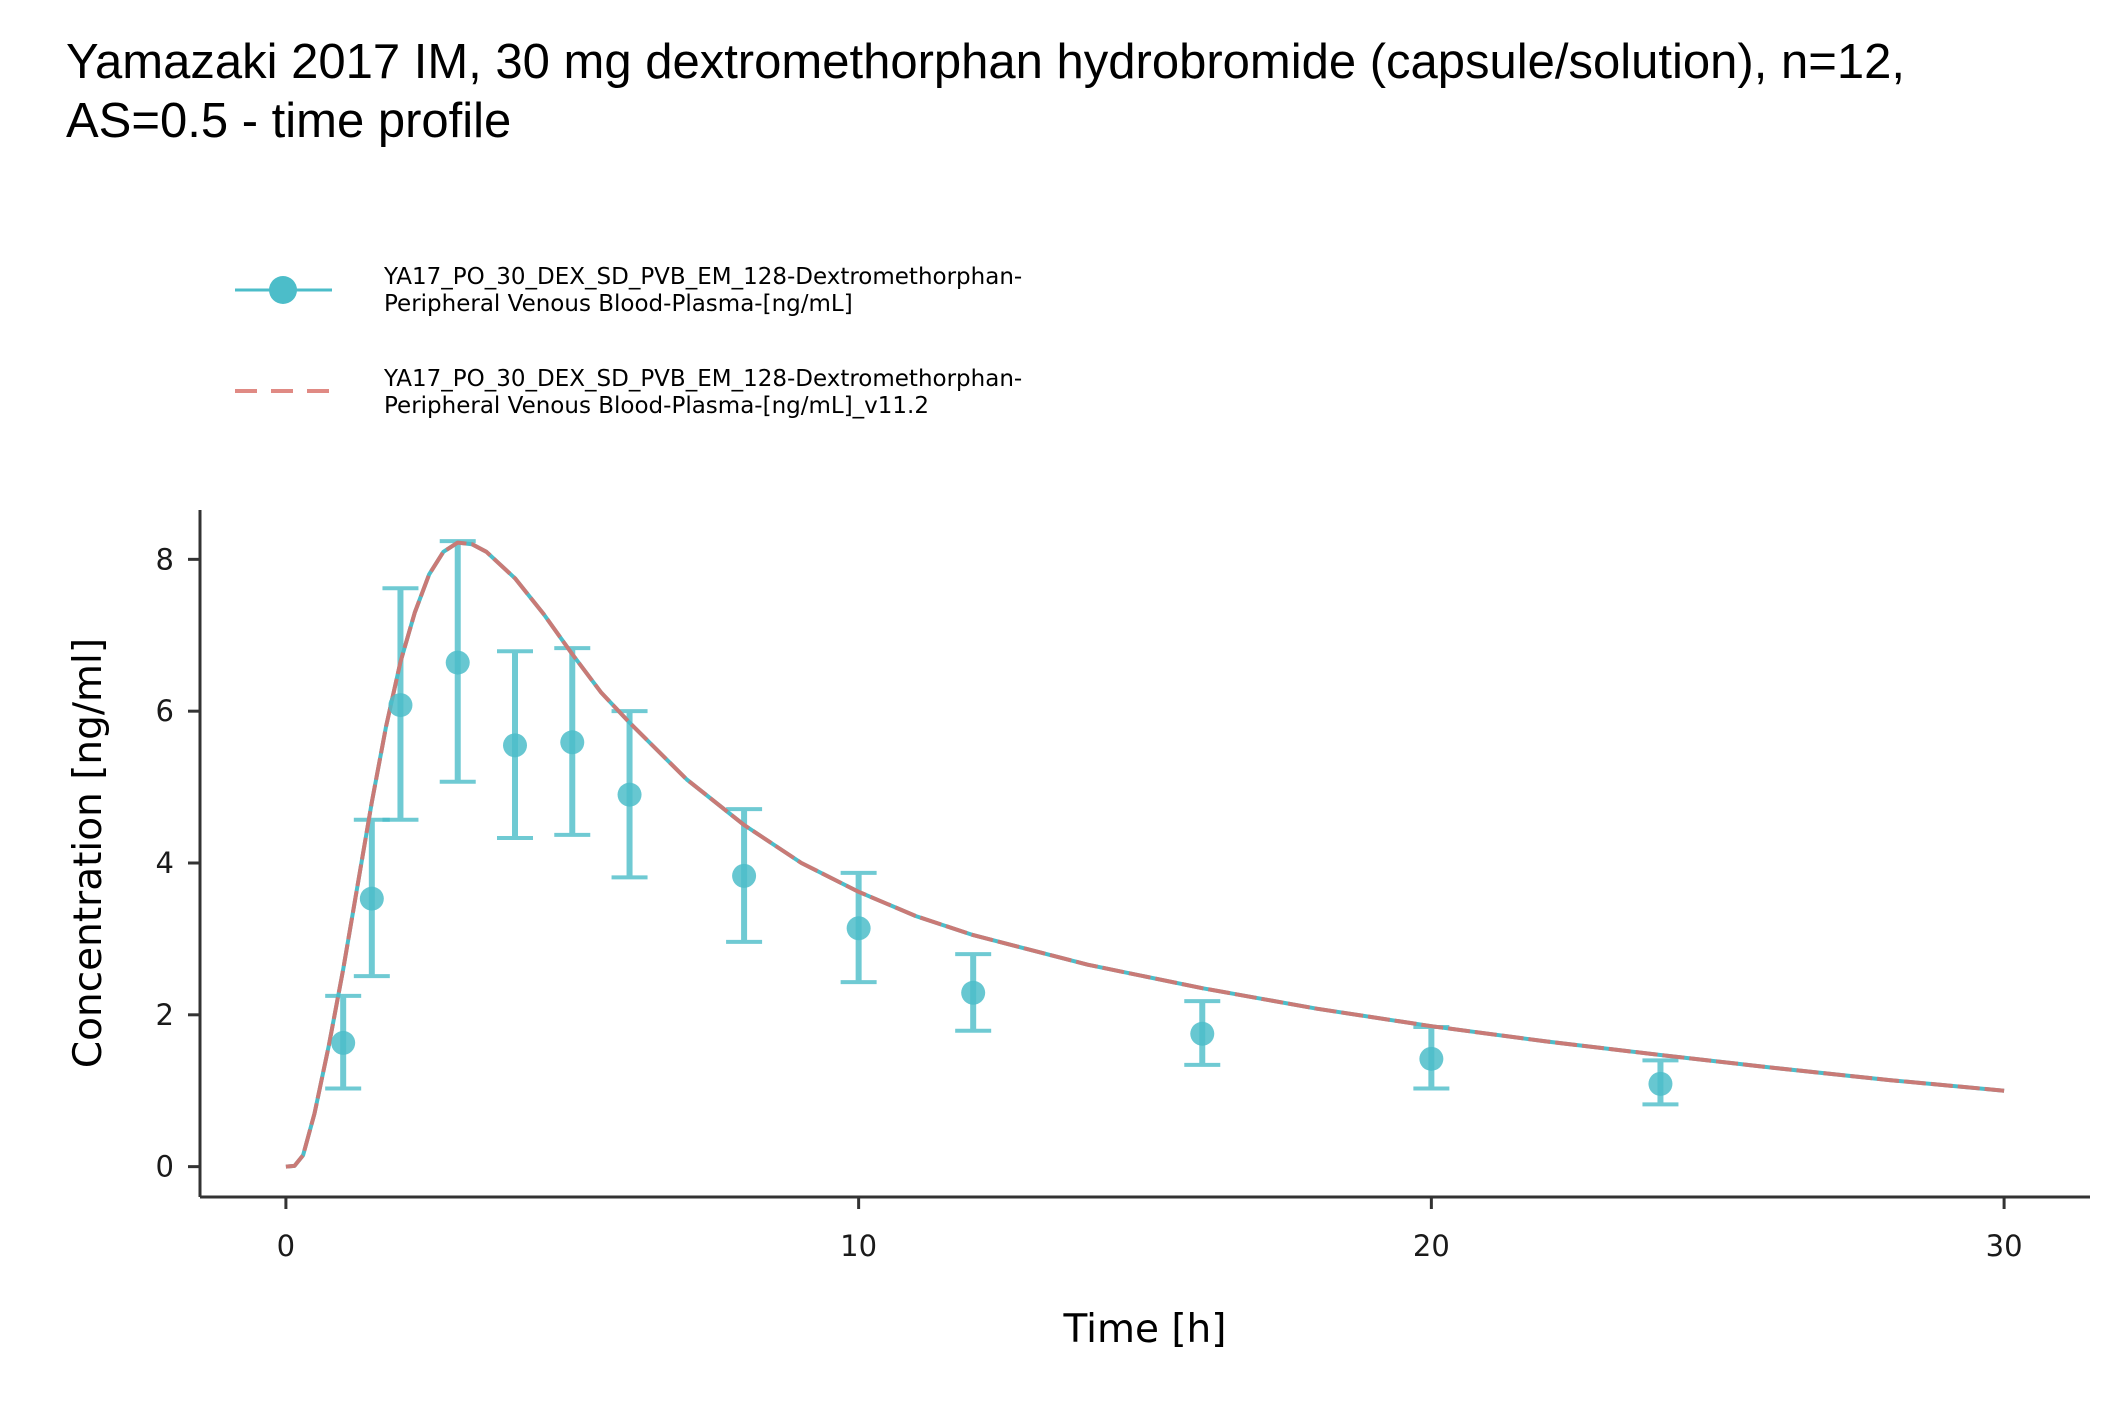 This screenshot has height=1417, width=2125. What do you see at coordinates (286, 1246) in the screenshot?
I see `x-tick-label: 0` at bounding box center [286, 1246].